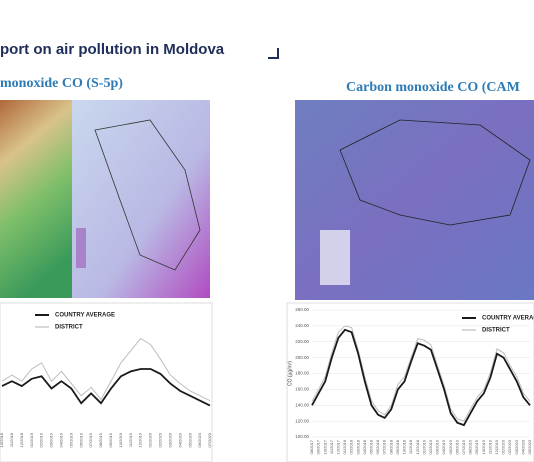 The height and width of the screenshot is (462, 534). I want to click on x-tick-label: 10/2017, so click(324, 446).